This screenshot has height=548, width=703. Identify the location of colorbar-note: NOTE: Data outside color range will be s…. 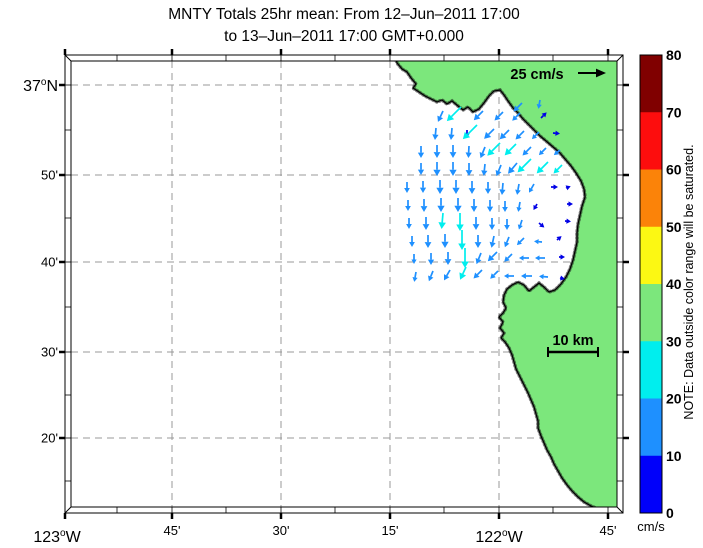
(689, 281).